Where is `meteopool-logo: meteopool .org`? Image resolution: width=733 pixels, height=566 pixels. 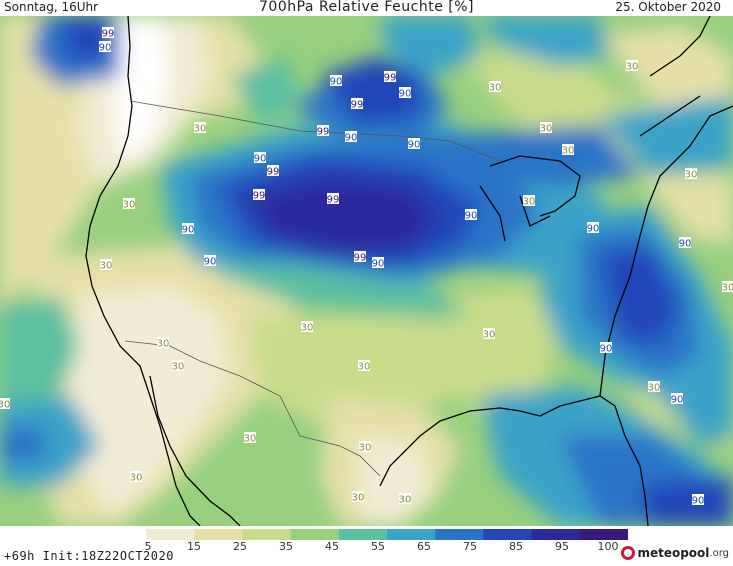
meteopool-logo: meteopool .org is located at coordinates (675, 553).